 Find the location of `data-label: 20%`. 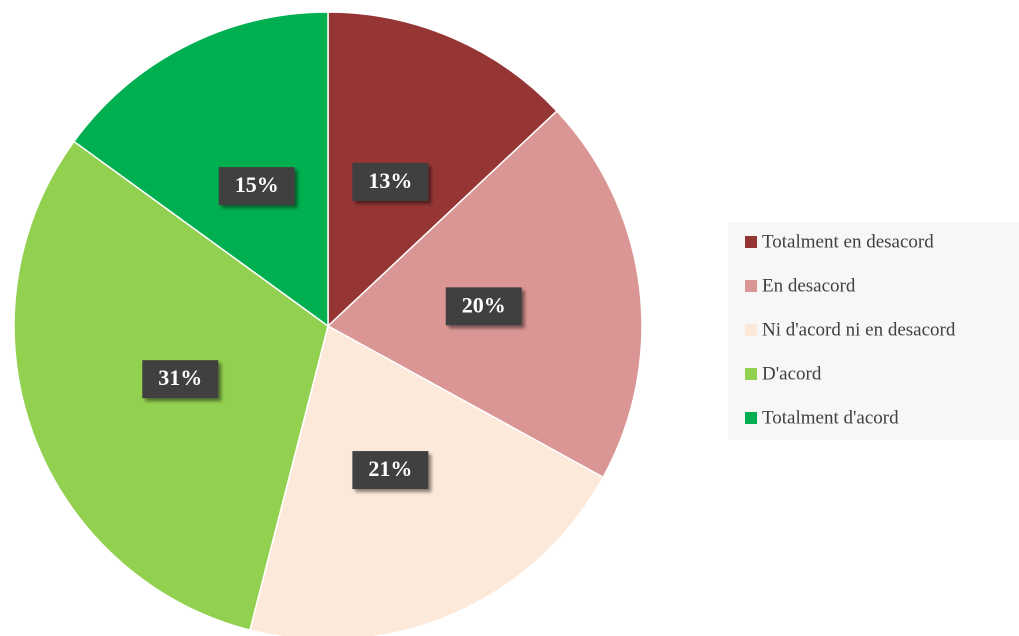

data-label: 20% is located at coordinates (483, 306).